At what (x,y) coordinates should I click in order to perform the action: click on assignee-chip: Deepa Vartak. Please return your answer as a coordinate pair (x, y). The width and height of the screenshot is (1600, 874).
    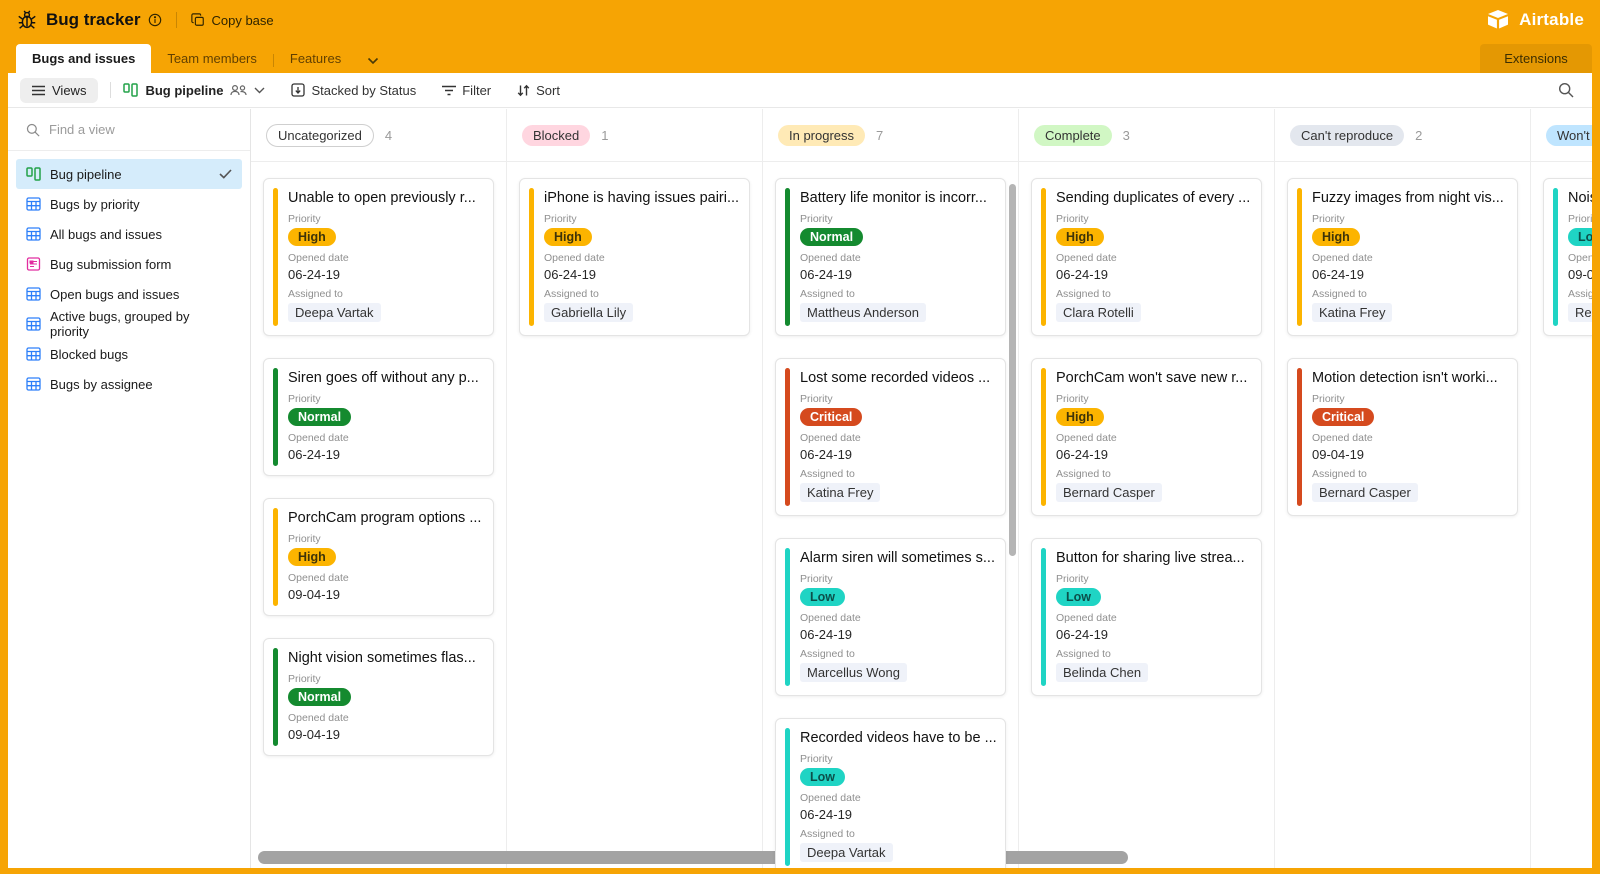
    Looking at the image, I should click on (334, 312).